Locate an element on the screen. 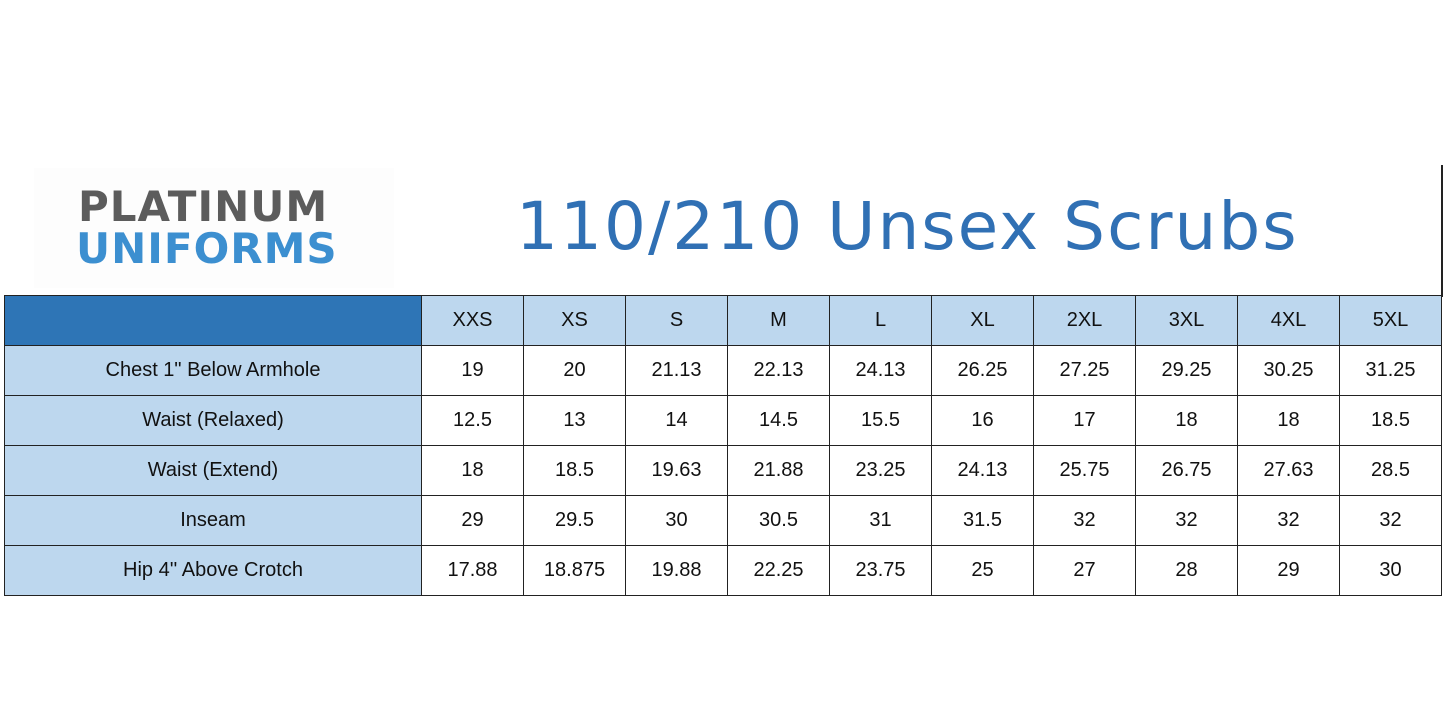  table-cell: 17.88 is located at coordinates (472, 570).